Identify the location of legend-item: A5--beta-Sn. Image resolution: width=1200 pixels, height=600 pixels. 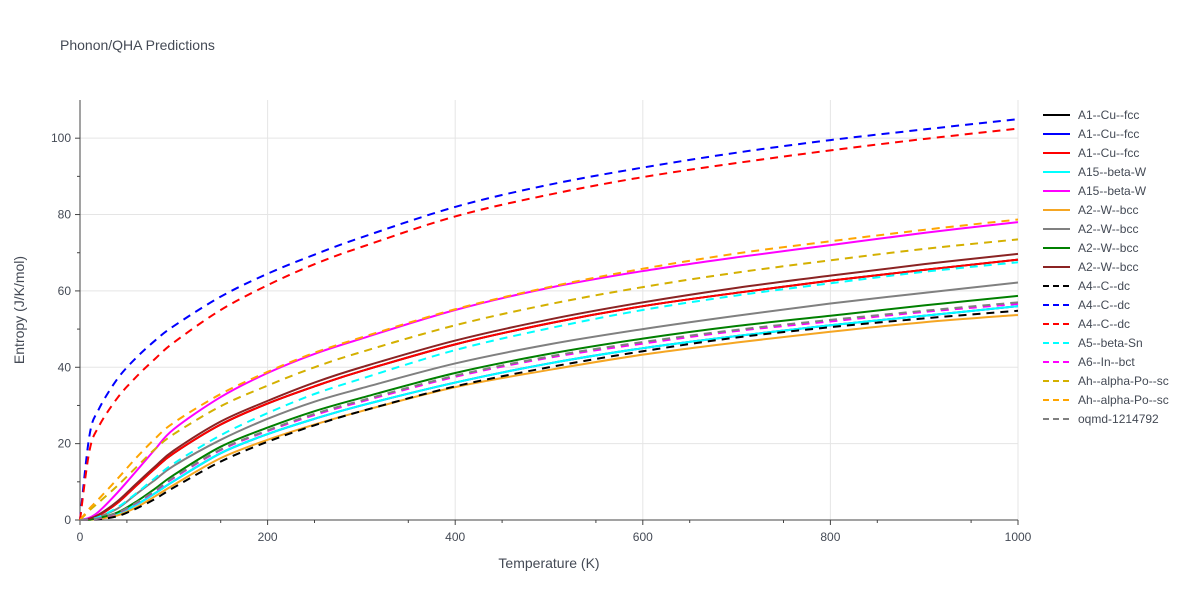
(1093, 343).